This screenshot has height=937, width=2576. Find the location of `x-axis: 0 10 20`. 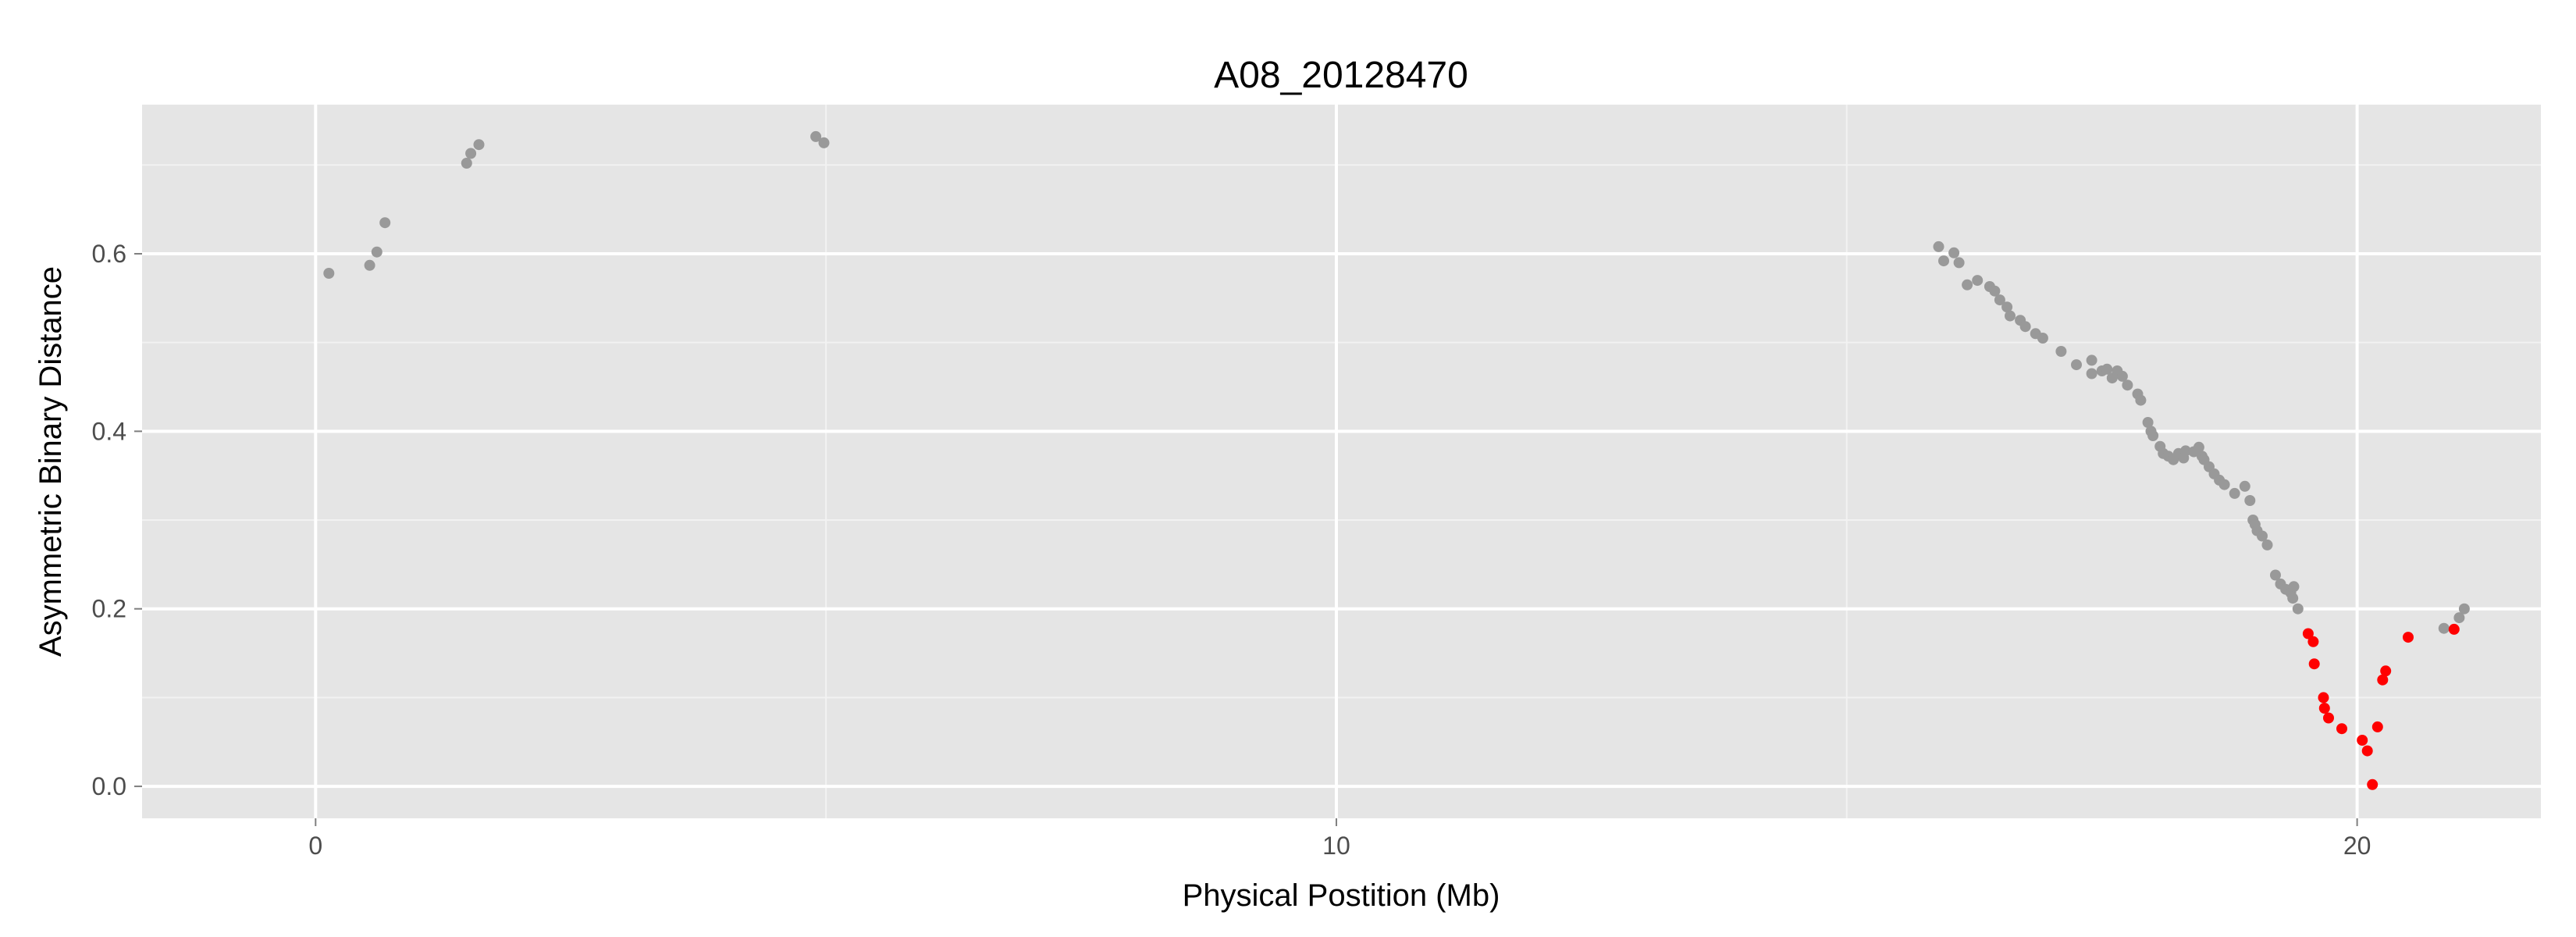

x-axis: 0 10 20 is located at coordinates (1339, 839).